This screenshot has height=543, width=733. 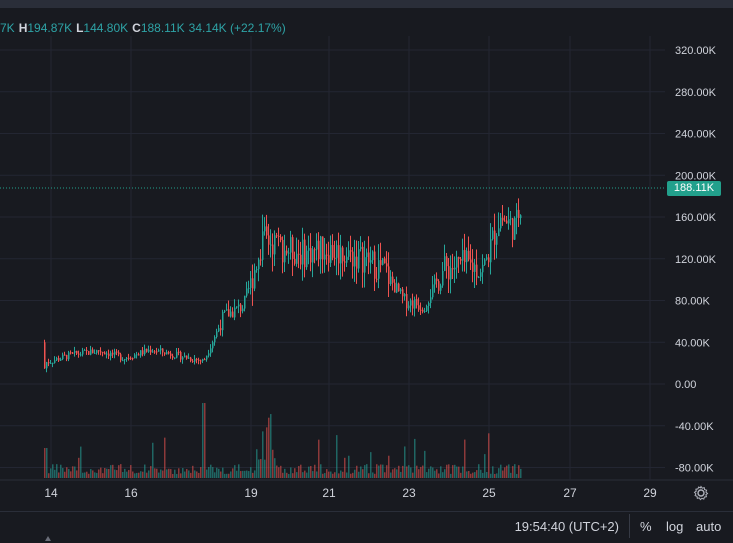 I want to click on price-axis-label: 80.00K, so click(x=693, y=302).